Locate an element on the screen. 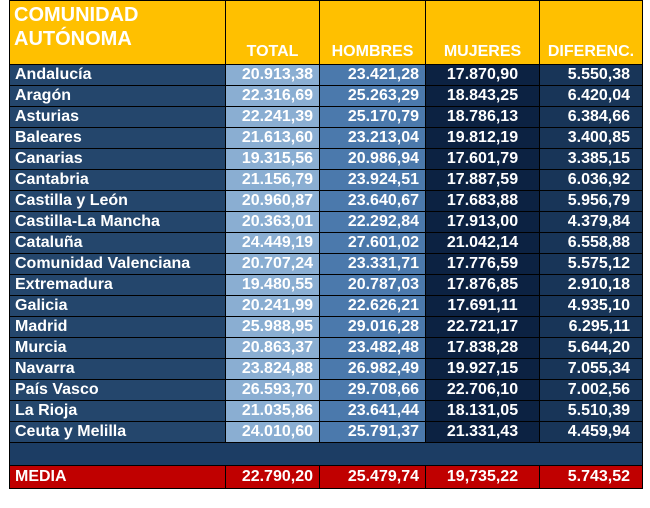  cell-mujeres: 22.706,10 is located at coordinates (482, 390).